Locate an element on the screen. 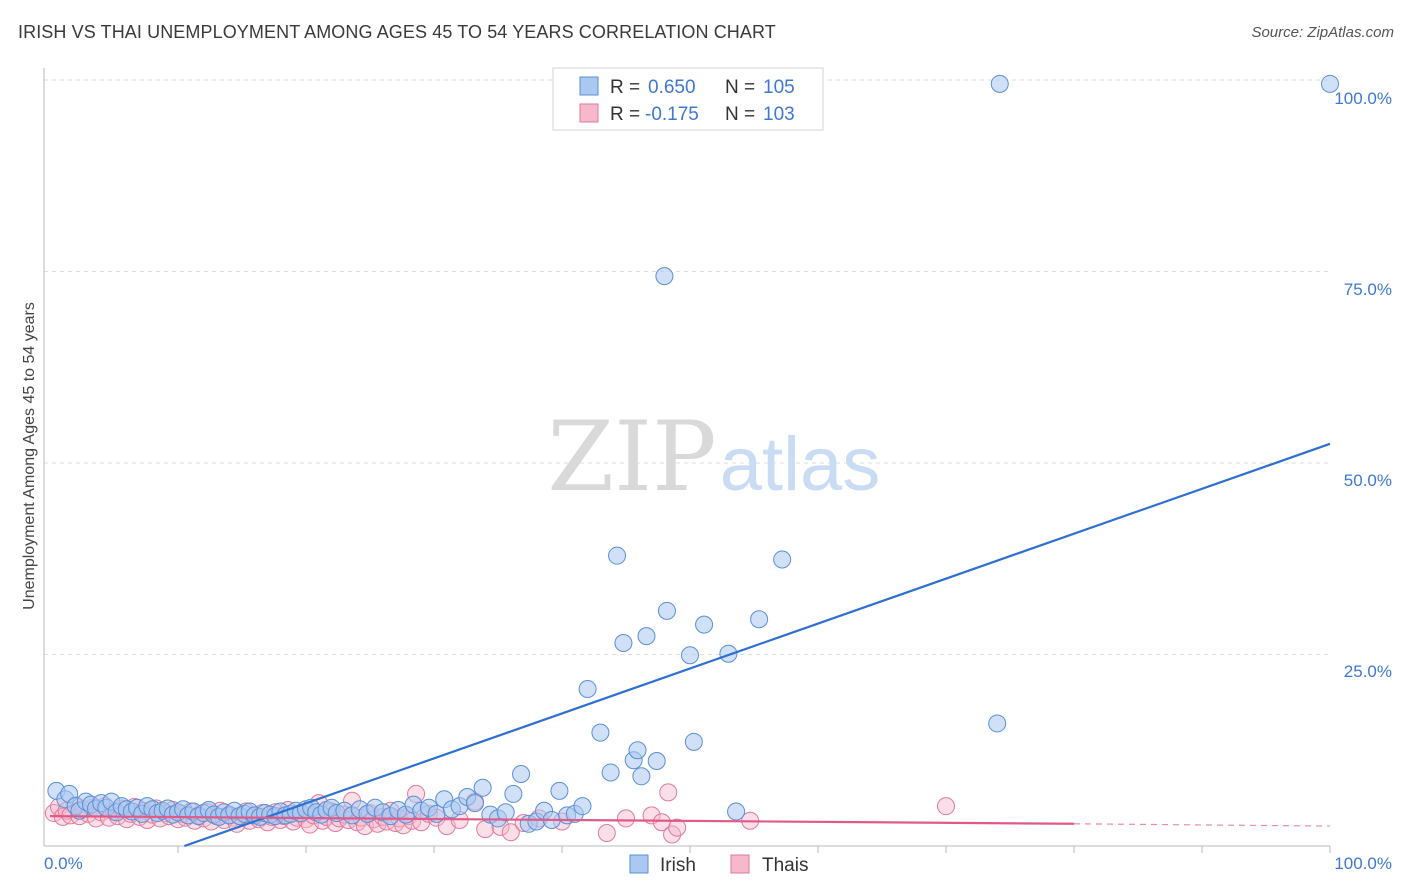 Image resolution: width=1406 pixels, height=892 pixels. bottom-legend-thai-label: Thais is located at coordinates (785, 865).